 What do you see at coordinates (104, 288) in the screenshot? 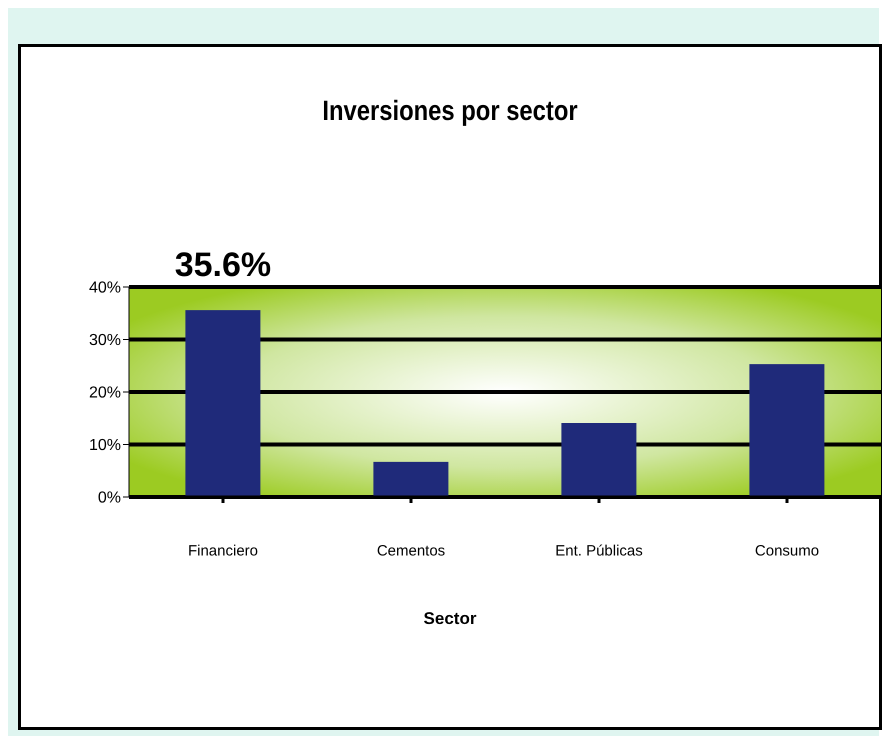
I see `y-tick-label: 40%` at bounding box center [104, 288].